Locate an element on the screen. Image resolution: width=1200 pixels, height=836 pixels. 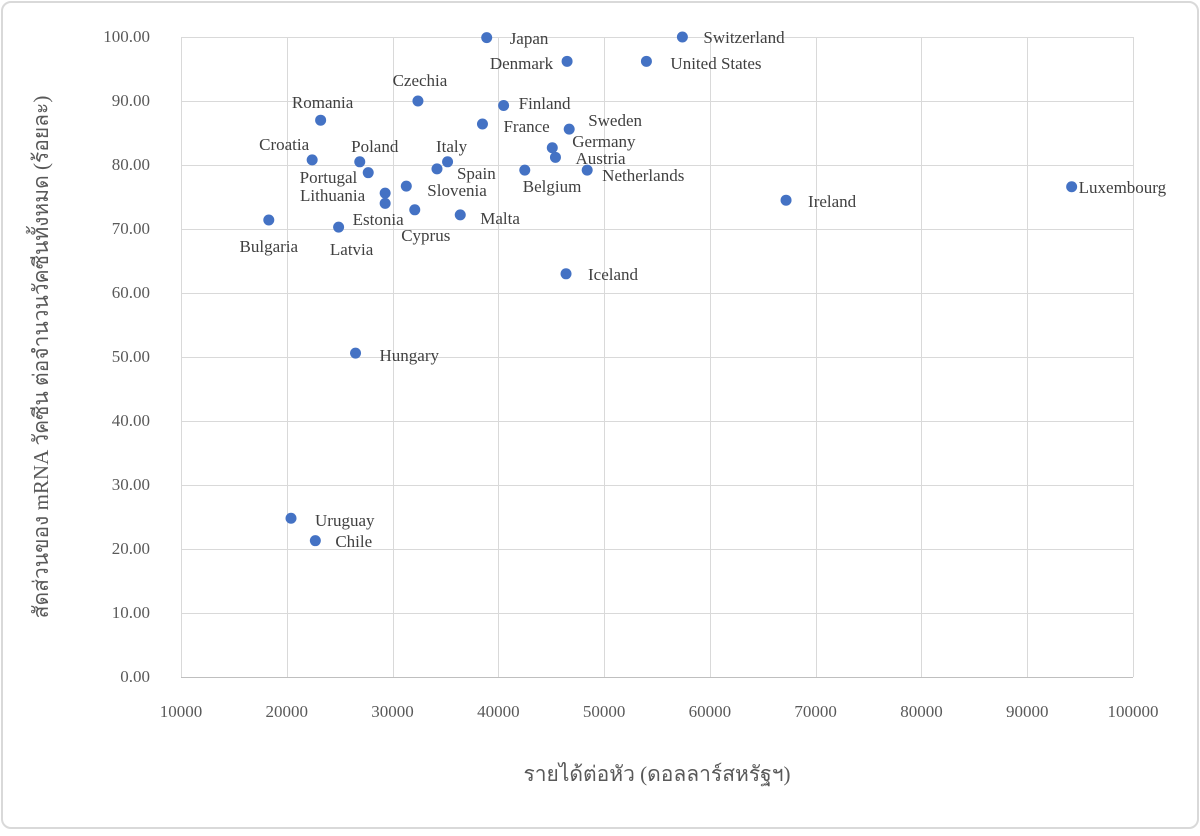
data-label-latvia: Latvia is located at coordinates (351, 250).